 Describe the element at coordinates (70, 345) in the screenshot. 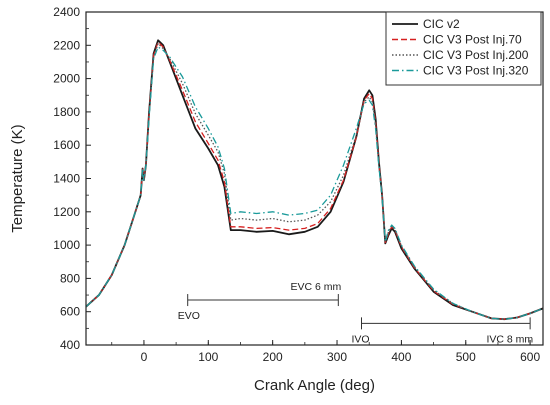

I see `y-tick-label: 400` at that location.